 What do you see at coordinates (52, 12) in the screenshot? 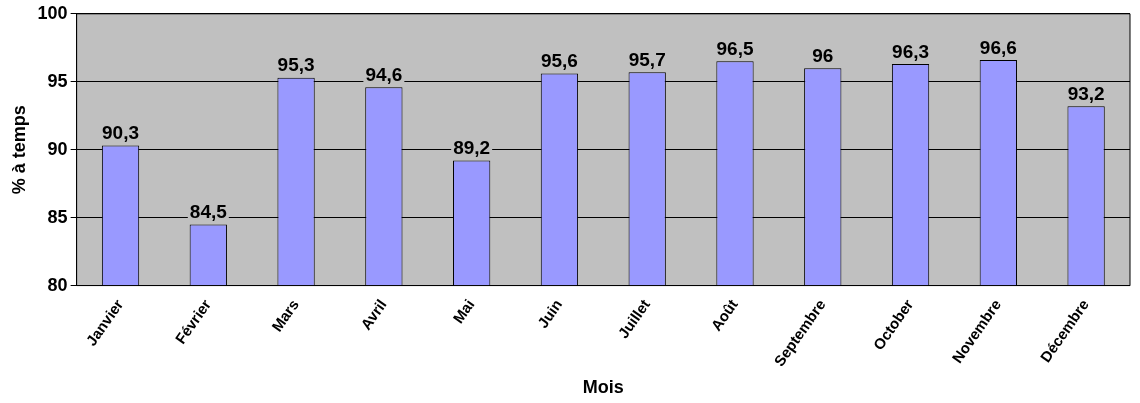
I see `y-tick-label: 100` at bounding box center [52, 12].